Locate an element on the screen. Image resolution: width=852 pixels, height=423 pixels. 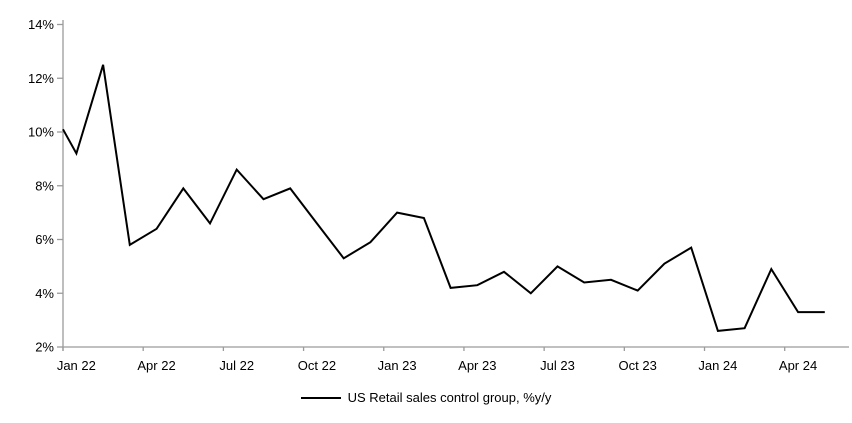
y-tick-label: 10% is located at coordinates (41, 132).